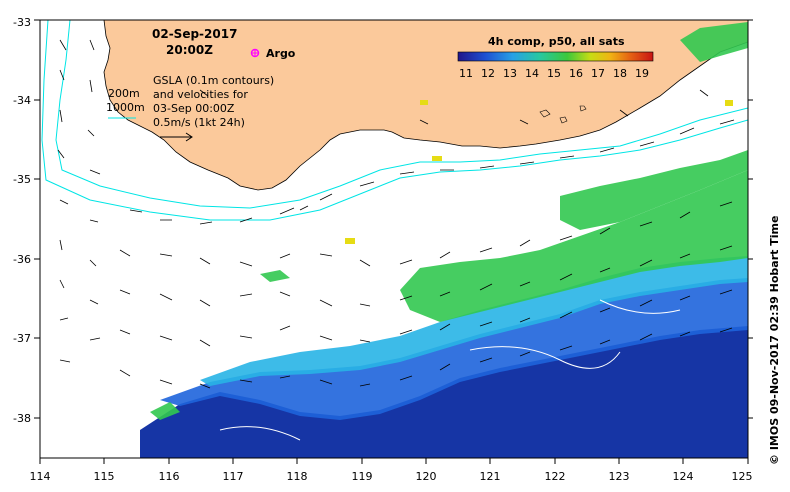 This screenshot has width=790, height=492. What do you see at coordinates (200, 94) in the screenshot?
I see `gsla-line-2: and velocities for` at bounding box center [200, 94].